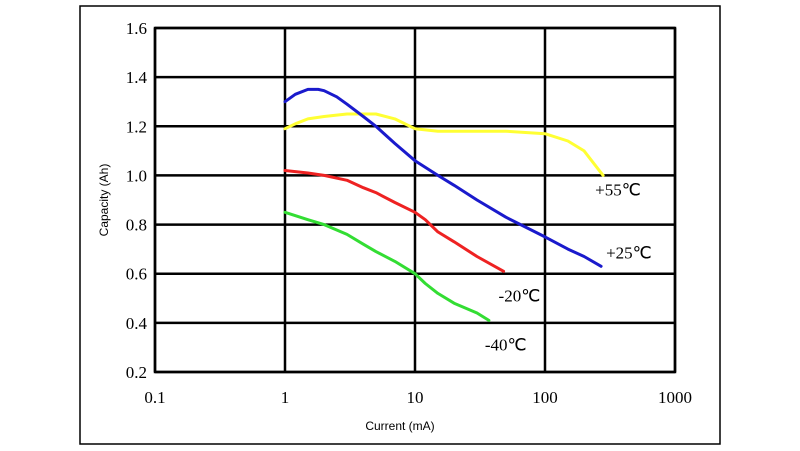 This screenshot has height=451, width=800. Describe the element at coordinates (136, 372) in the screenshot. I see `y-tick-label: 0.2` at that location.